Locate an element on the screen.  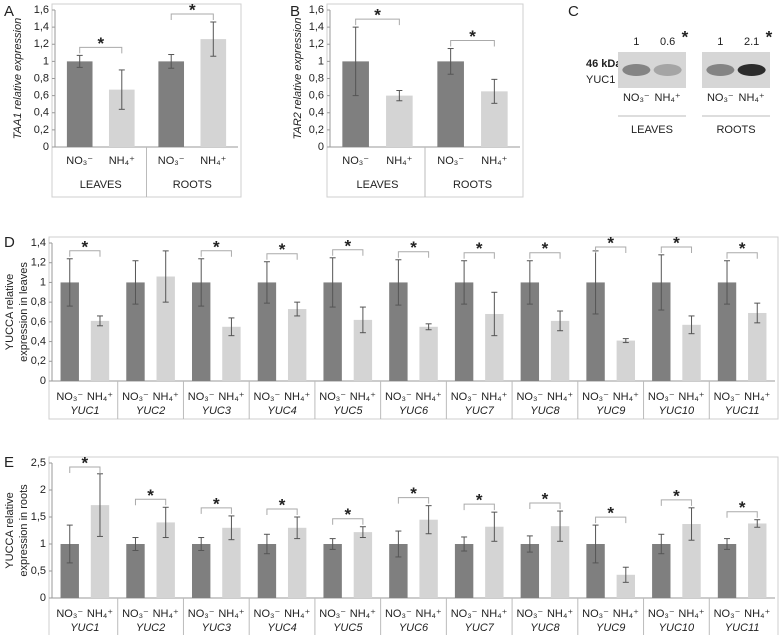
group-label: YUC9 is located at coordinates (610, 411).